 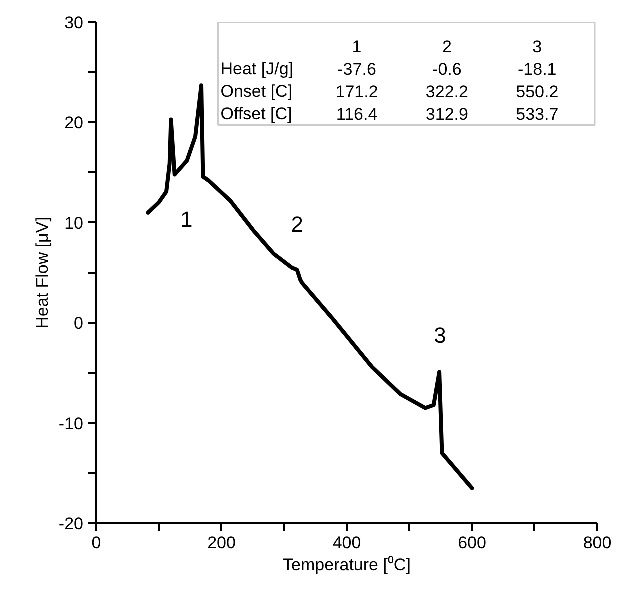 I want to click on x-tick-label: 800, so click(x=597, y=543).